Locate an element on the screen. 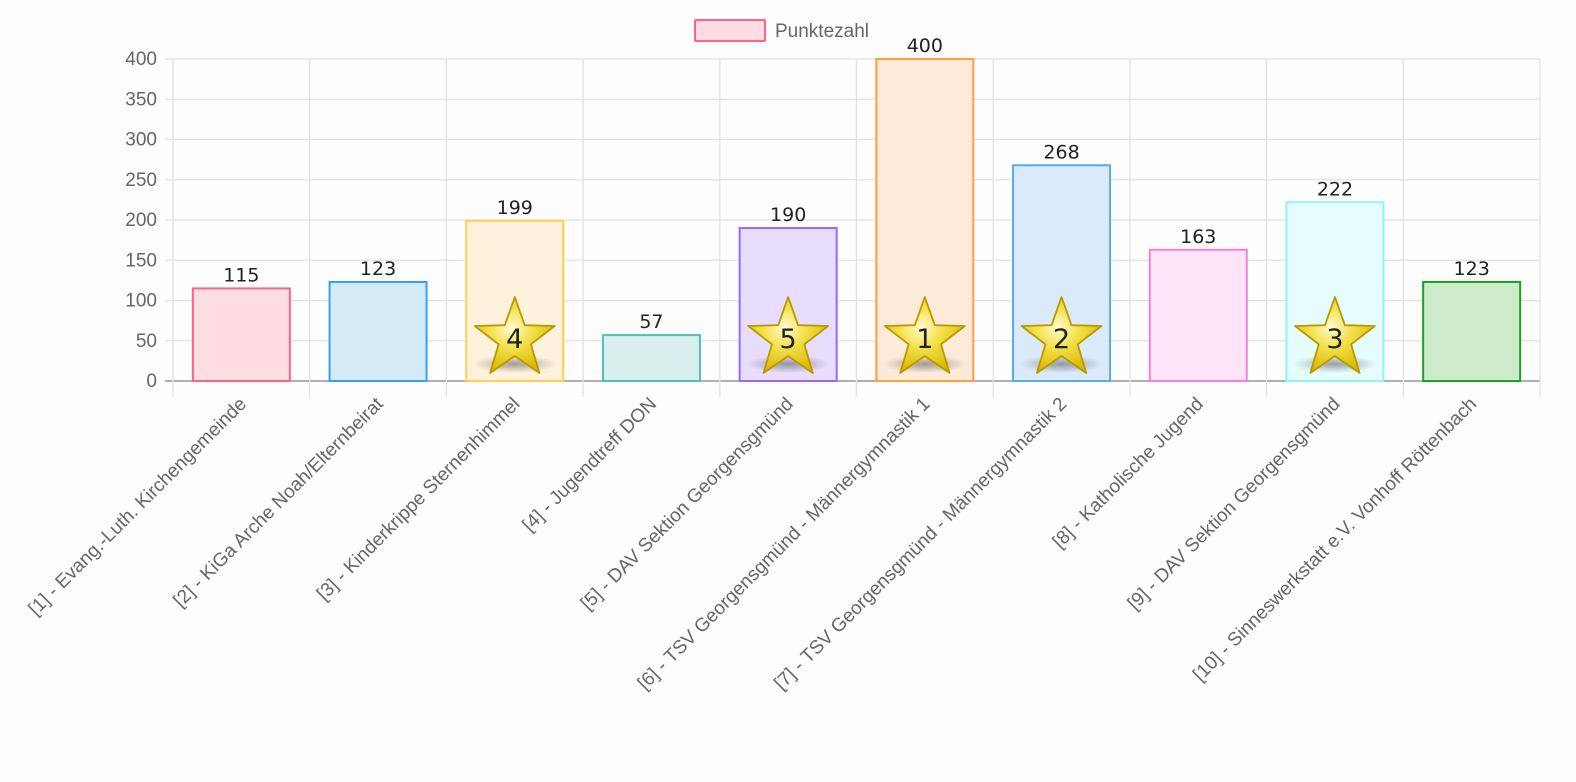 This screenshot has width=1576, height=782. data-label: 163 is located at coordinates (1198, 237).